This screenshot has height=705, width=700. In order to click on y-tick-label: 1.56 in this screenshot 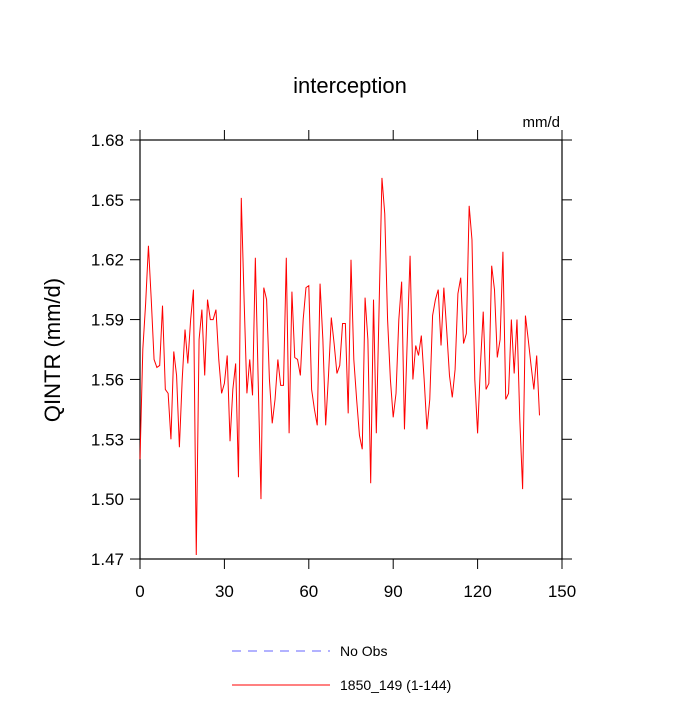, I will do `click(107, 379)`.